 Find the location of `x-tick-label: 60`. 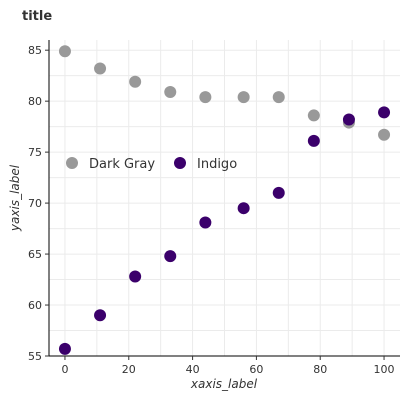

x-tick-label: 60 is located at coordinates (256, 369).